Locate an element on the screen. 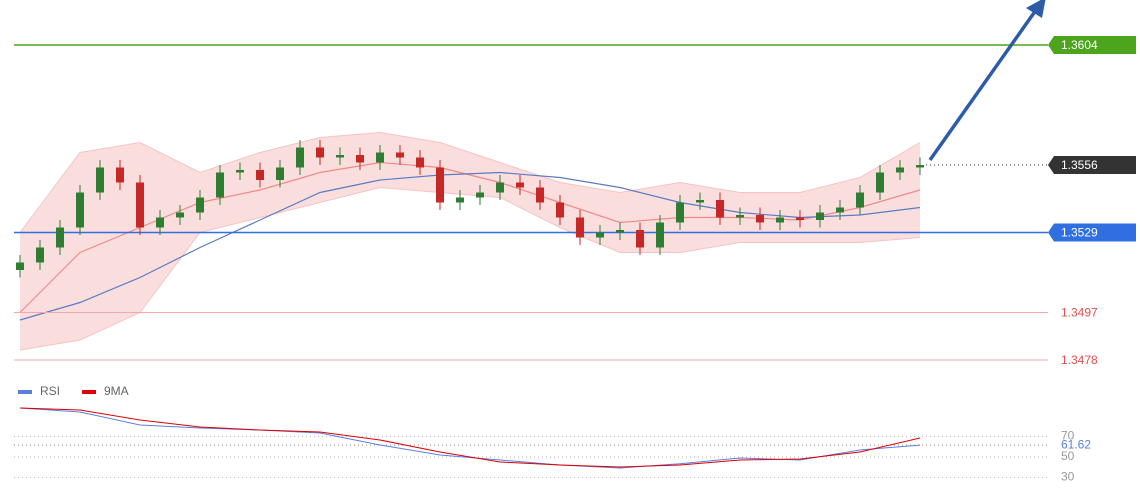  level-label: 1.3529 is located at coordinates (1079, 233).